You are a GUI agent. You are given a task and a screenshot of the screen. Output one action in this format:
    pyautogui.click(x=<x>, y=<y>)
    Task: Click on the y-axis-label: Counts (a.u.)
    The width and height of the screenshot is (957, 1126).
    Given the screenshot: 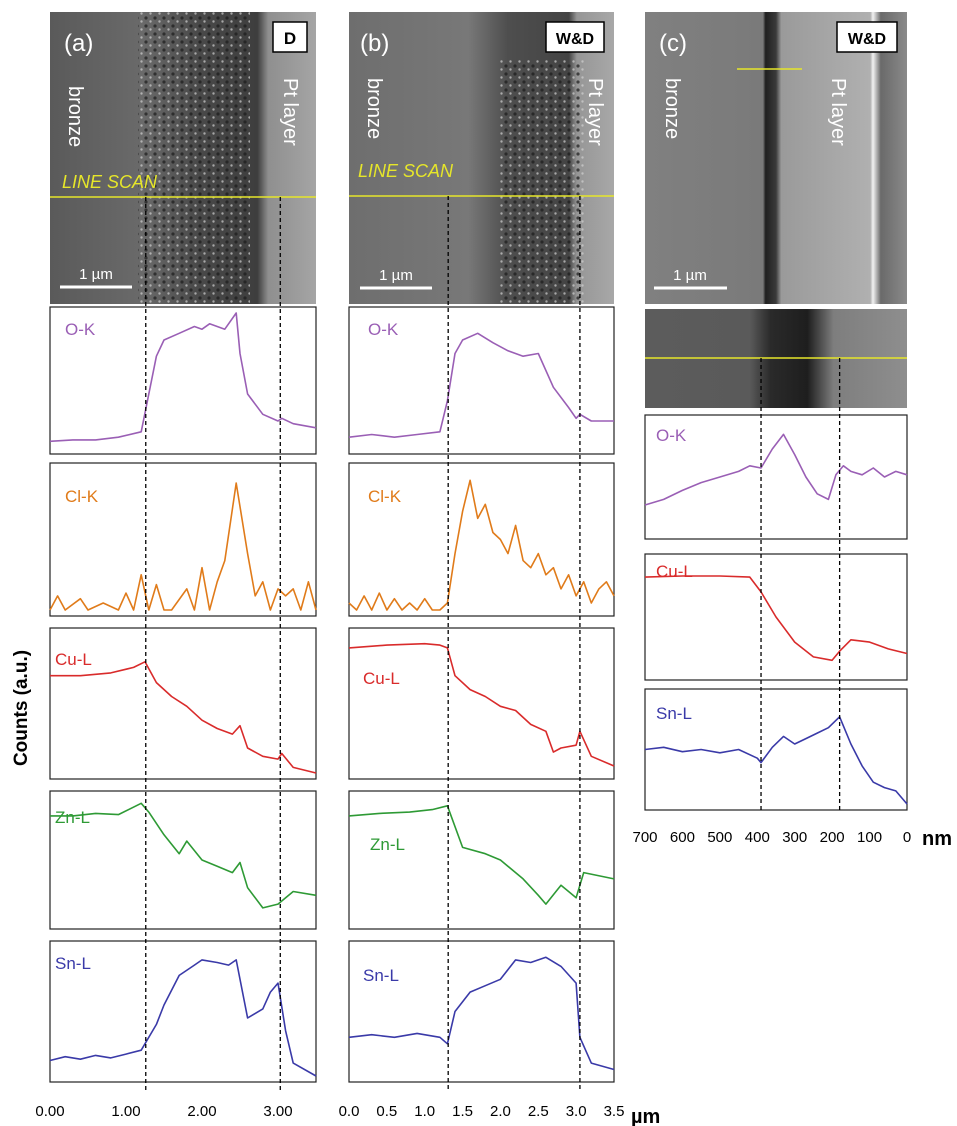 What is the action you would take?
    pyautogui.click(x=21, y=708)
    